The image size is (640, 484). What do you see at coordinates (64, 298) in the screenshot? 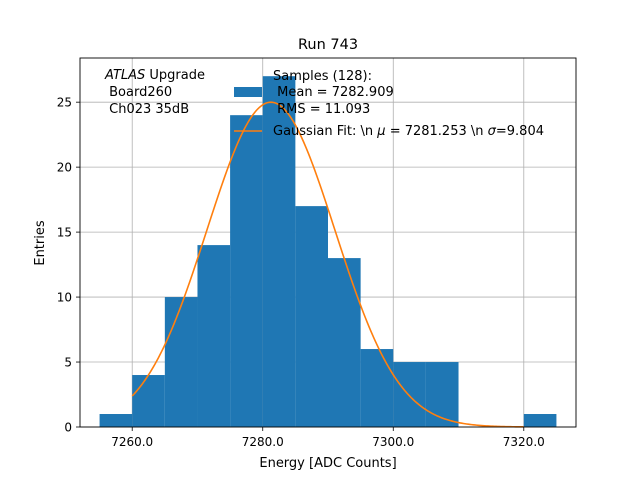
I see `y-tick-label-2: 10` at bounding box center [64, 298].